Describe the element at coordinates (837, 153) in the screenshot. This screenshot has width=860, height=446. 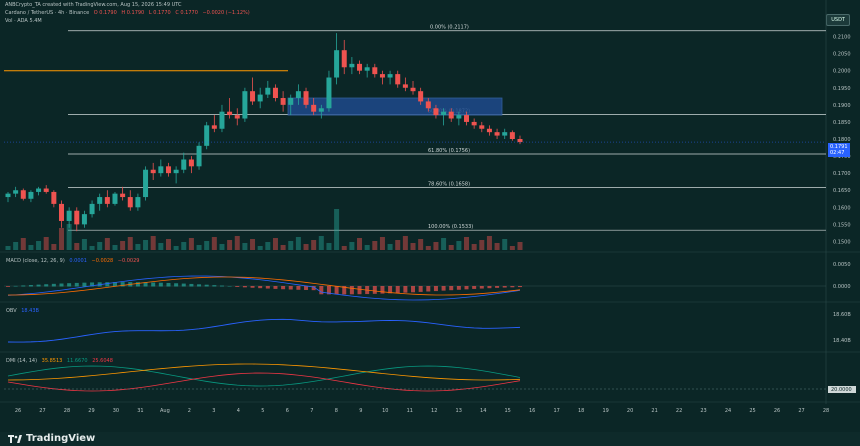
I see `countdown: 02:47` at that location.